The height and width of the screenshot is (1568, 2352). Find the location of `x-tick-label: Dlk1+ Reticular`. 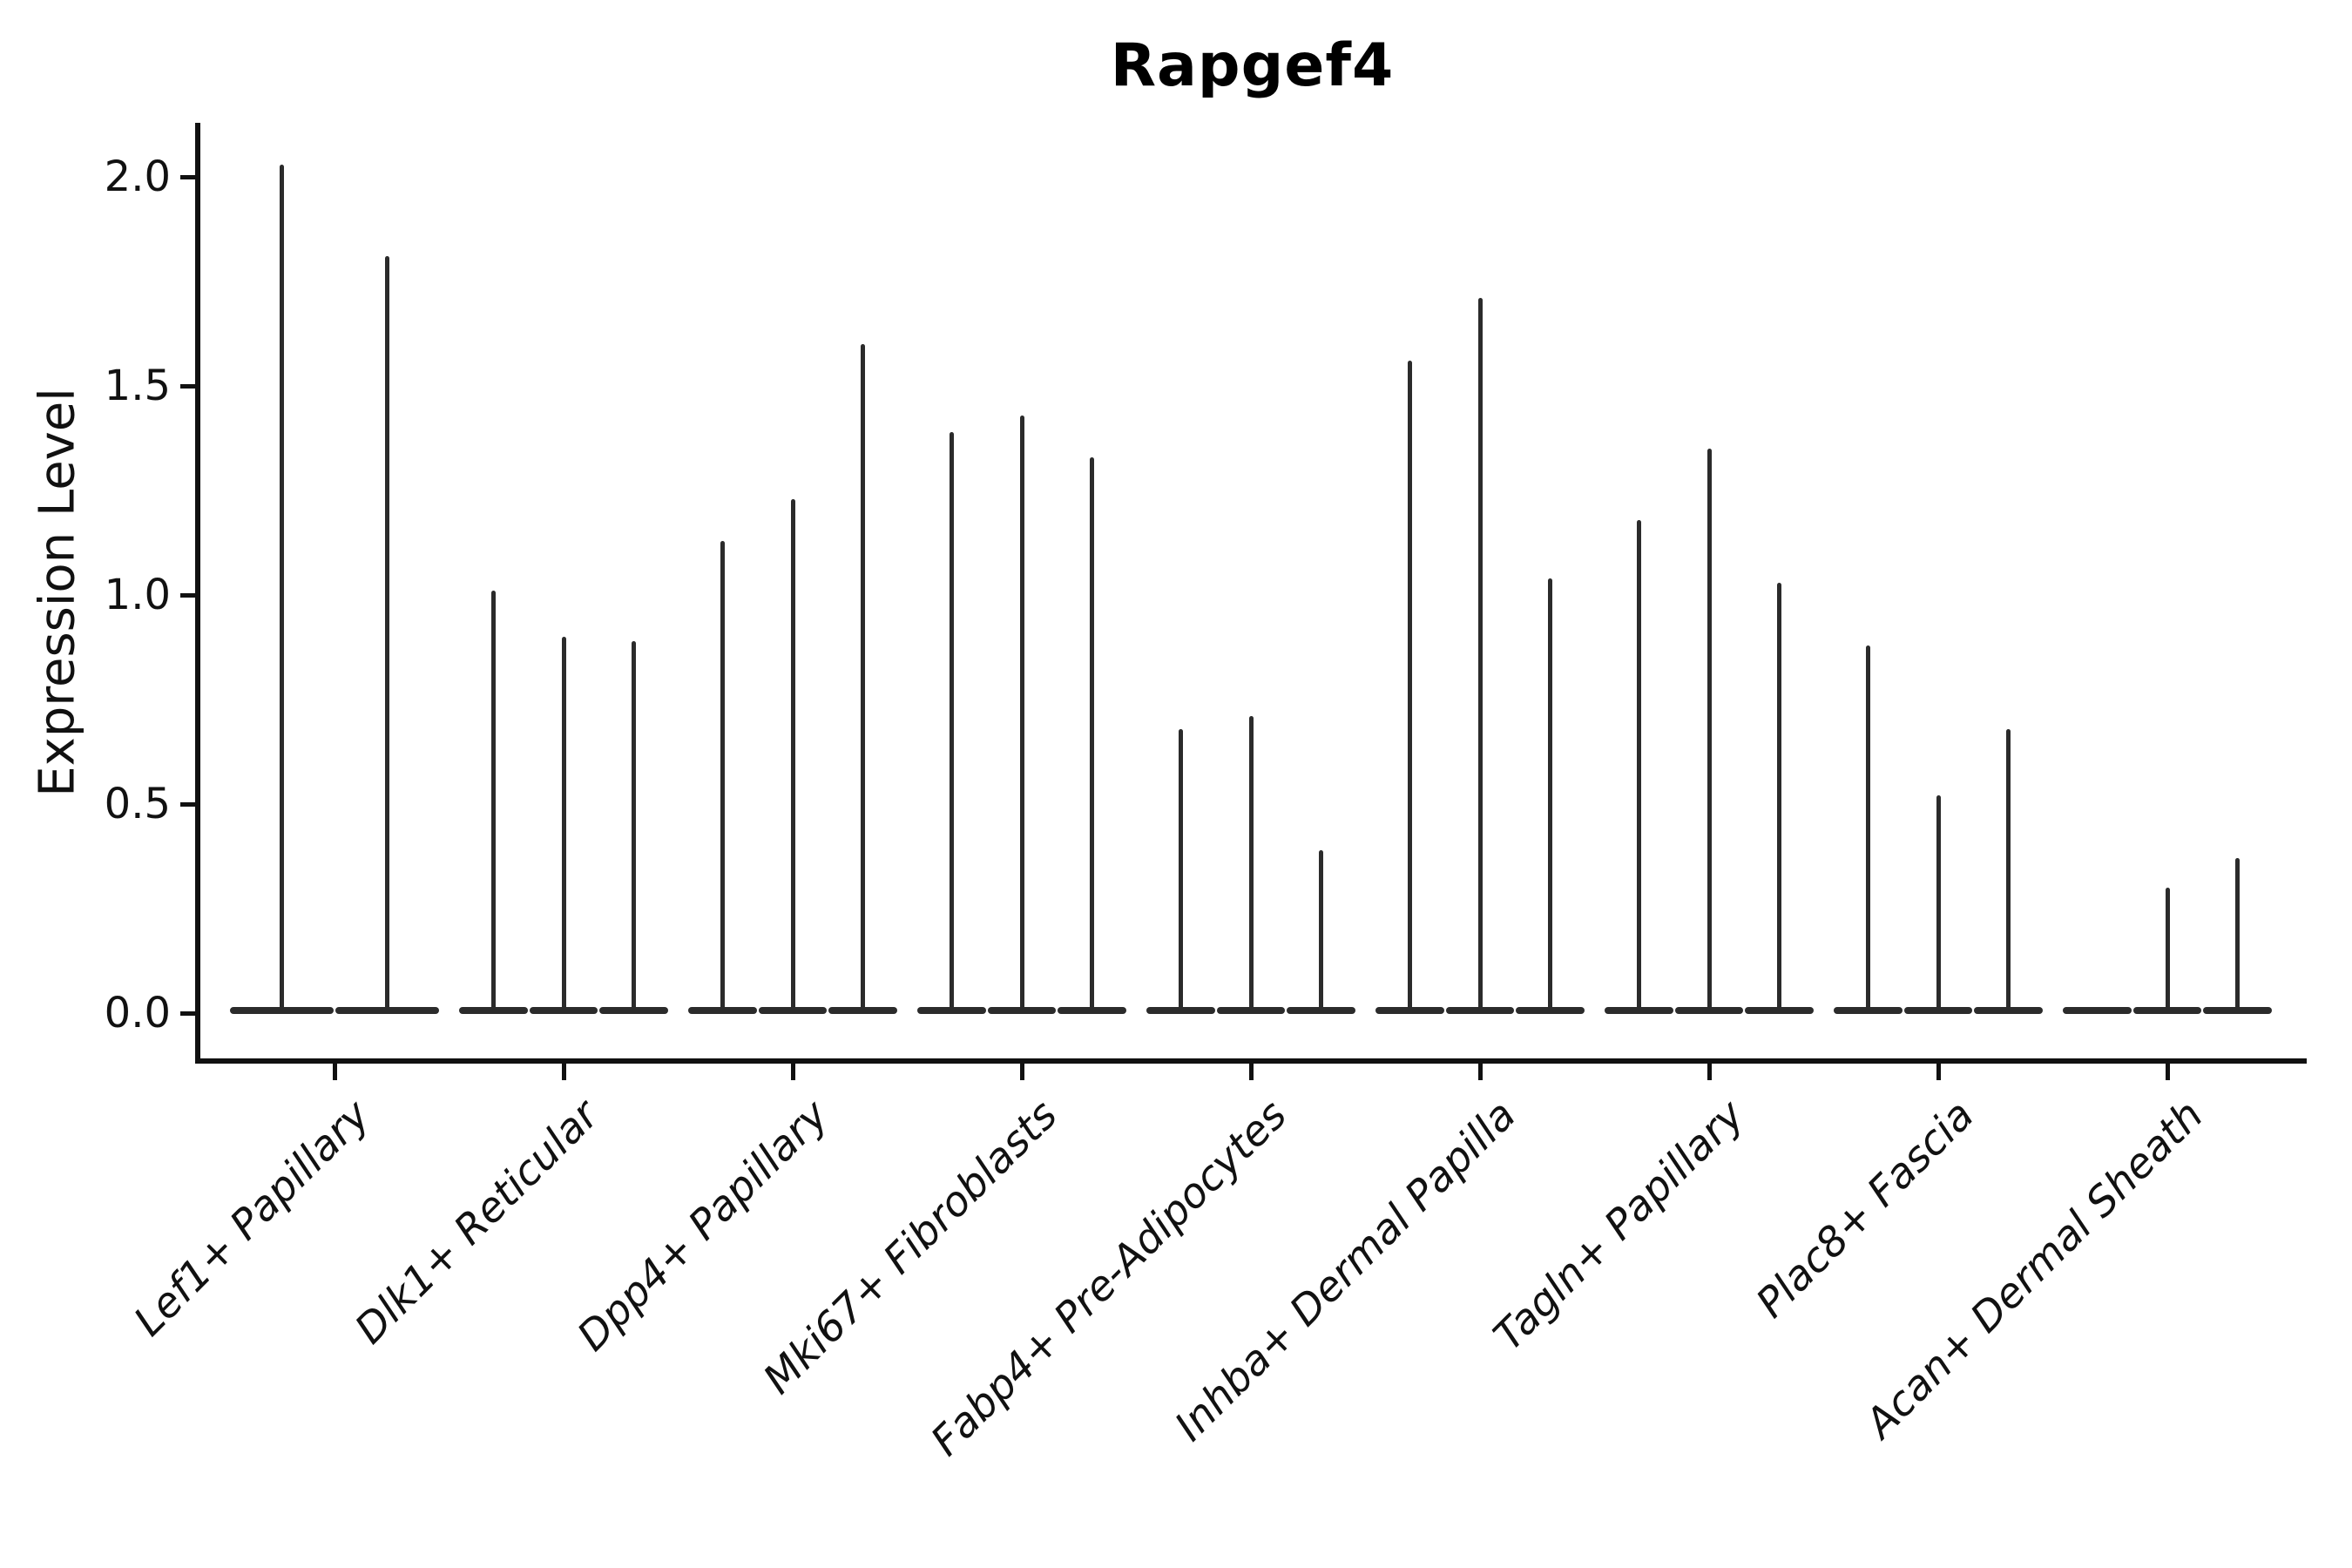

x-tick-label: Dlk1+ Reticular is located at coordinates (477, 1222).